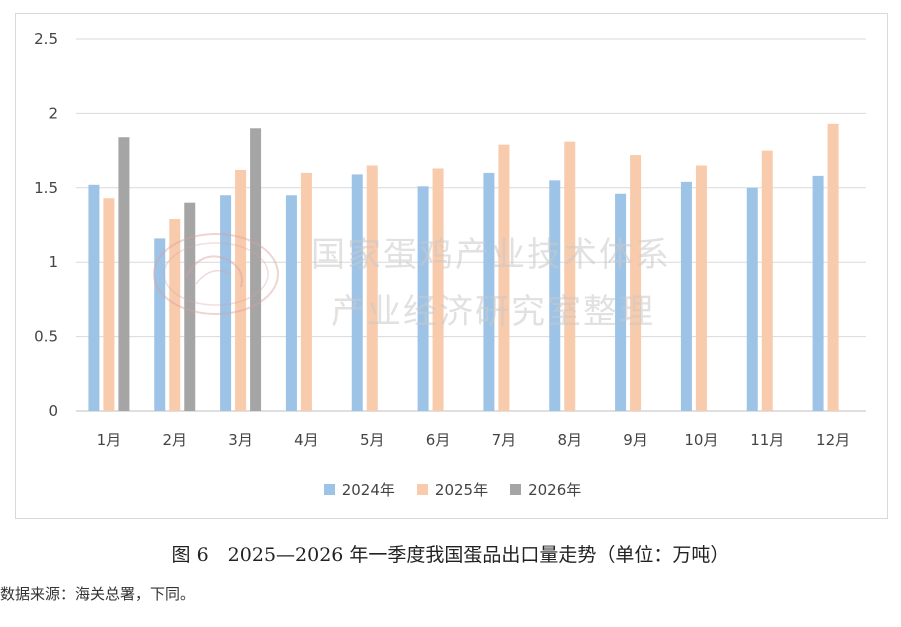 The height and width of the screenshot is (627, 901). I want to click on bar-2025年-5月, so click(372, 288).